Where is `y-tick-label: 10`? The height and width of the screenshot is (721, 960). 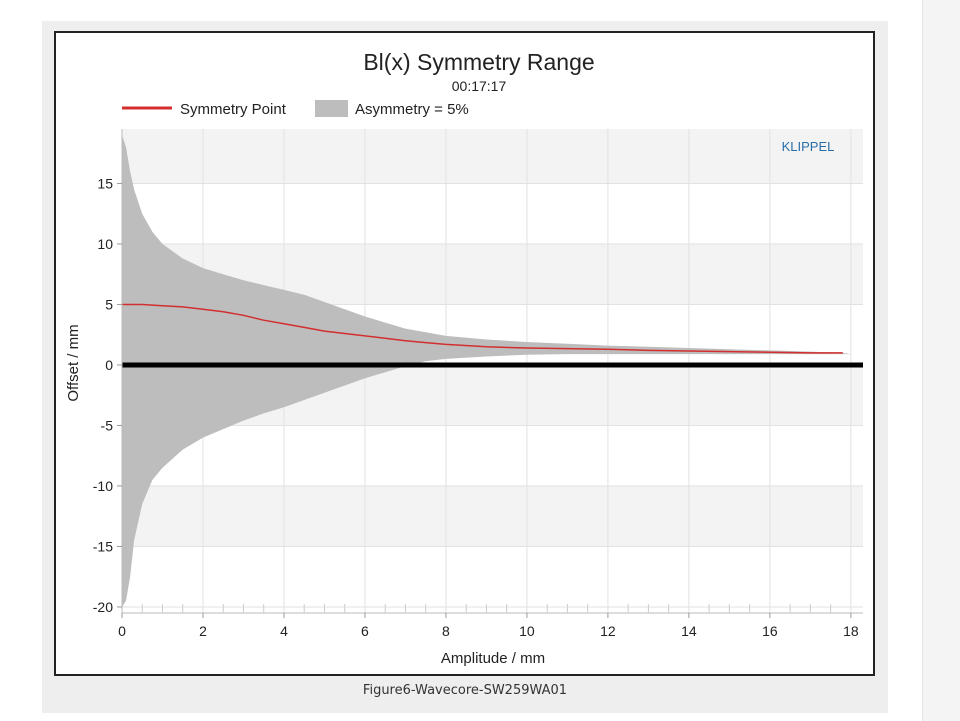 y-tick-label: 10 is located at coordinates (105, 244).